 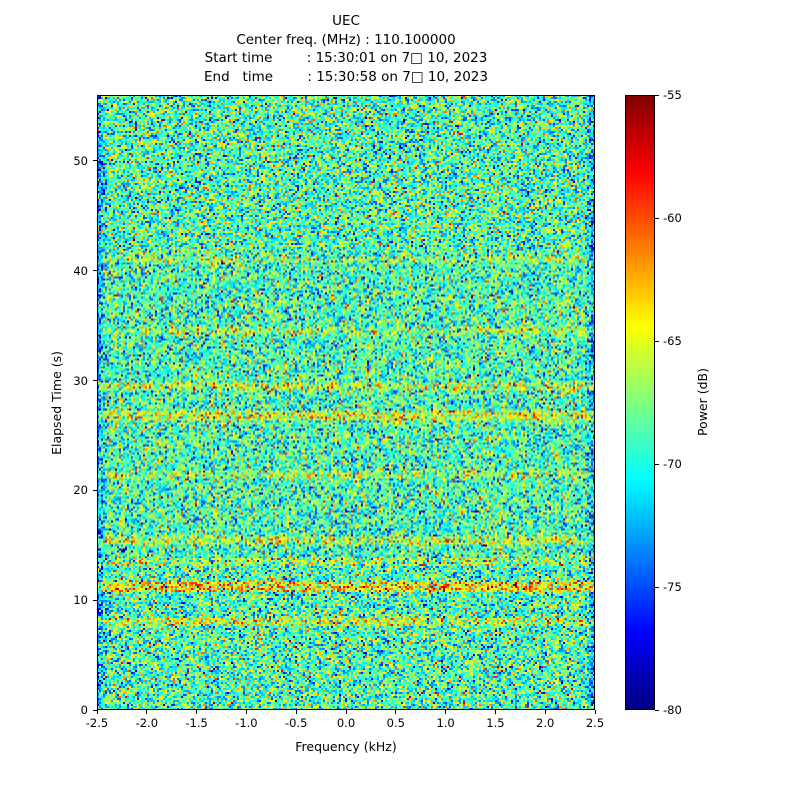 What do you see at coordinates (346, 21) in the screenshot?
I see `chart-title: UEC` at bounding box center [346, 21].